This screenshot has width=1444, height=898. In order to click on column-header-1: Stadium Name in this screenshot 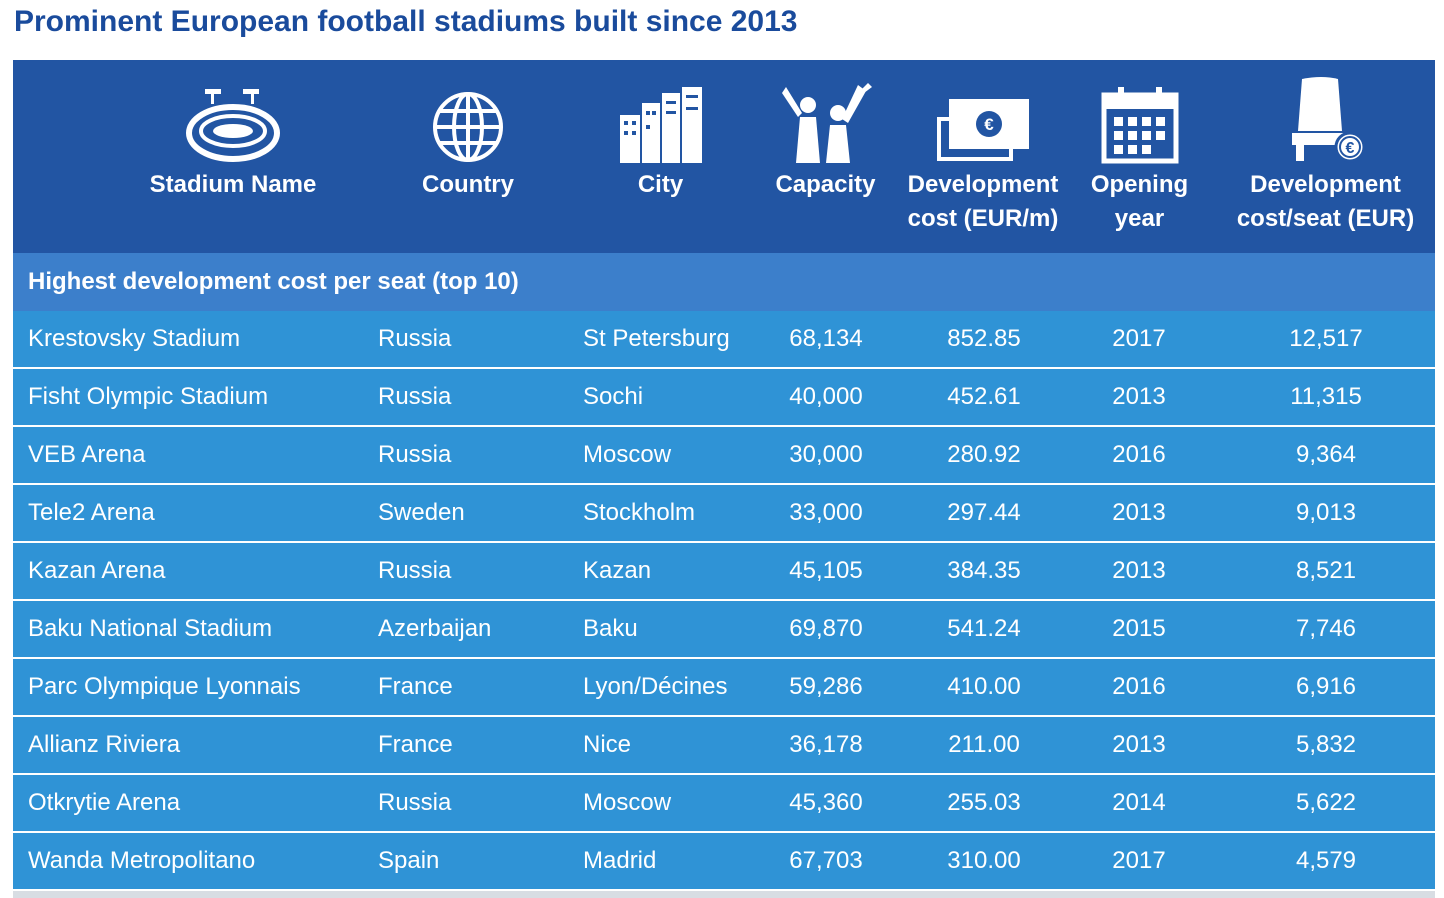, I will do `click(233, 156)`.